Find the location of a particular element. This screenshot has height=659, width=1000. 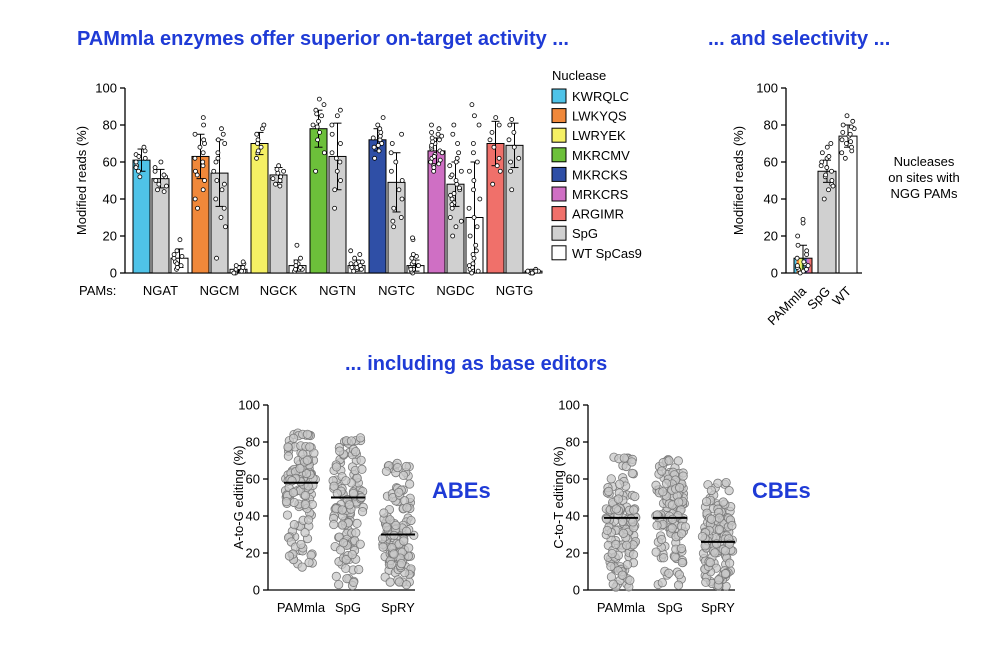

y-tick-label: 20 is located at coordinates (771, 236).